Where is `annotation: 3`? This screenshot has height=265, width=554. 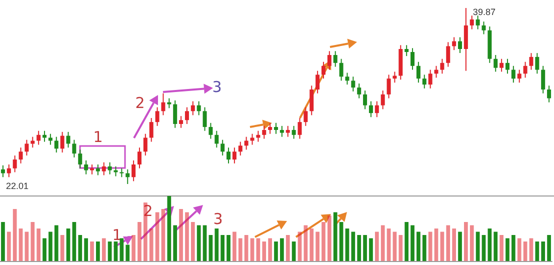
annotation: 3 is located at coordinates (217, 87).